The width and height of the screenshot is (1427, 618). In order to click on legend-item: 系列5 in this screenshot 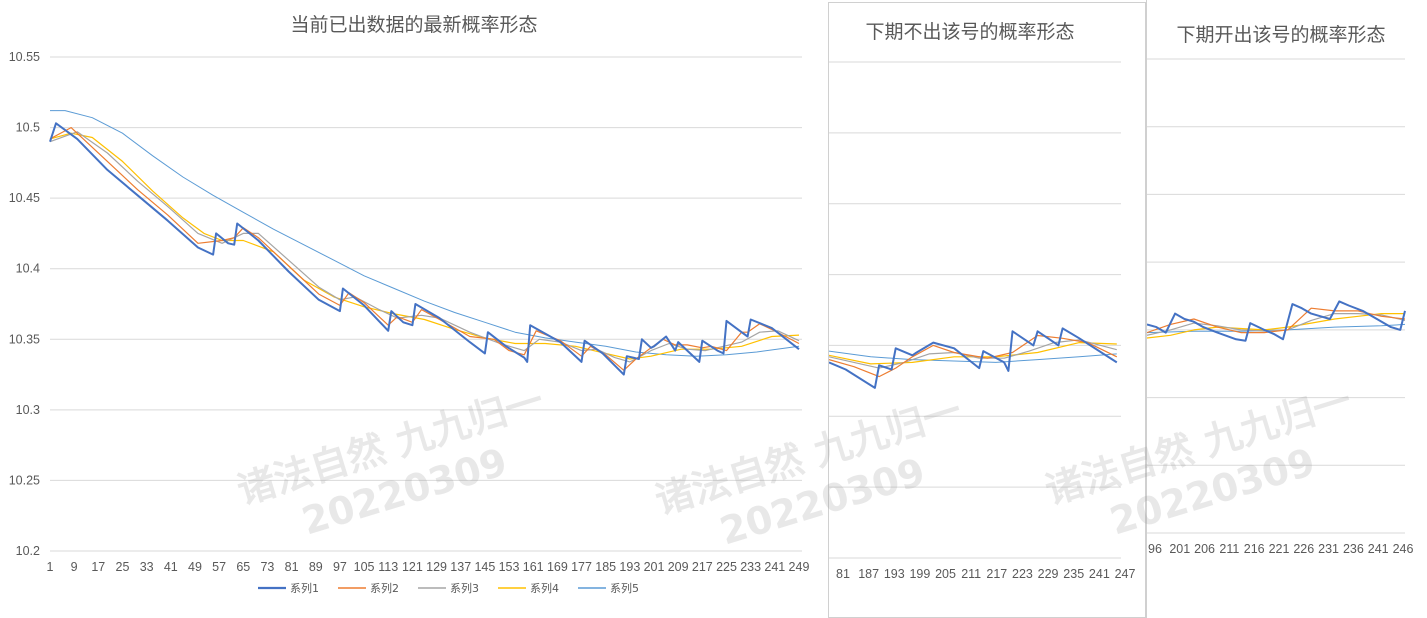, I will do `click(624, 588)`.